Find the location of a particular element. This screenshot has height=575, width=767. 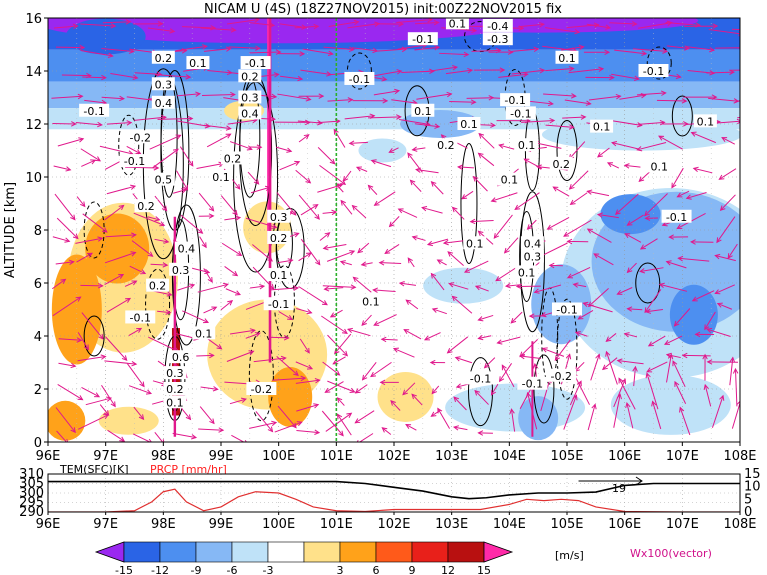

colorbar-tick-label: -3 is located at coordinates (268, 569).